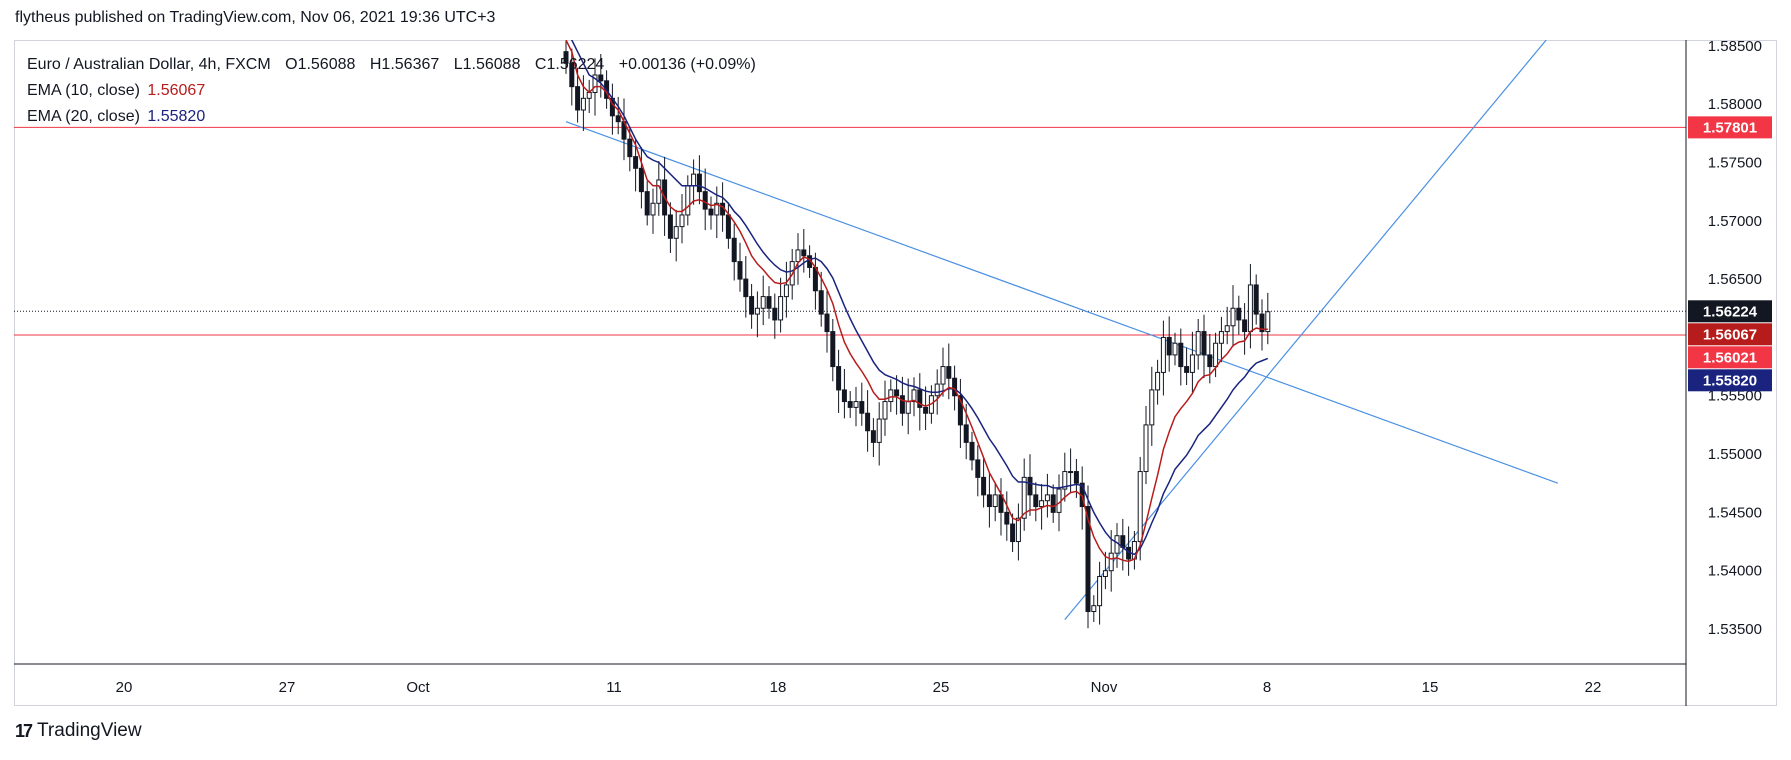  I want to click on legend-high-label: H, so click(375, 64).